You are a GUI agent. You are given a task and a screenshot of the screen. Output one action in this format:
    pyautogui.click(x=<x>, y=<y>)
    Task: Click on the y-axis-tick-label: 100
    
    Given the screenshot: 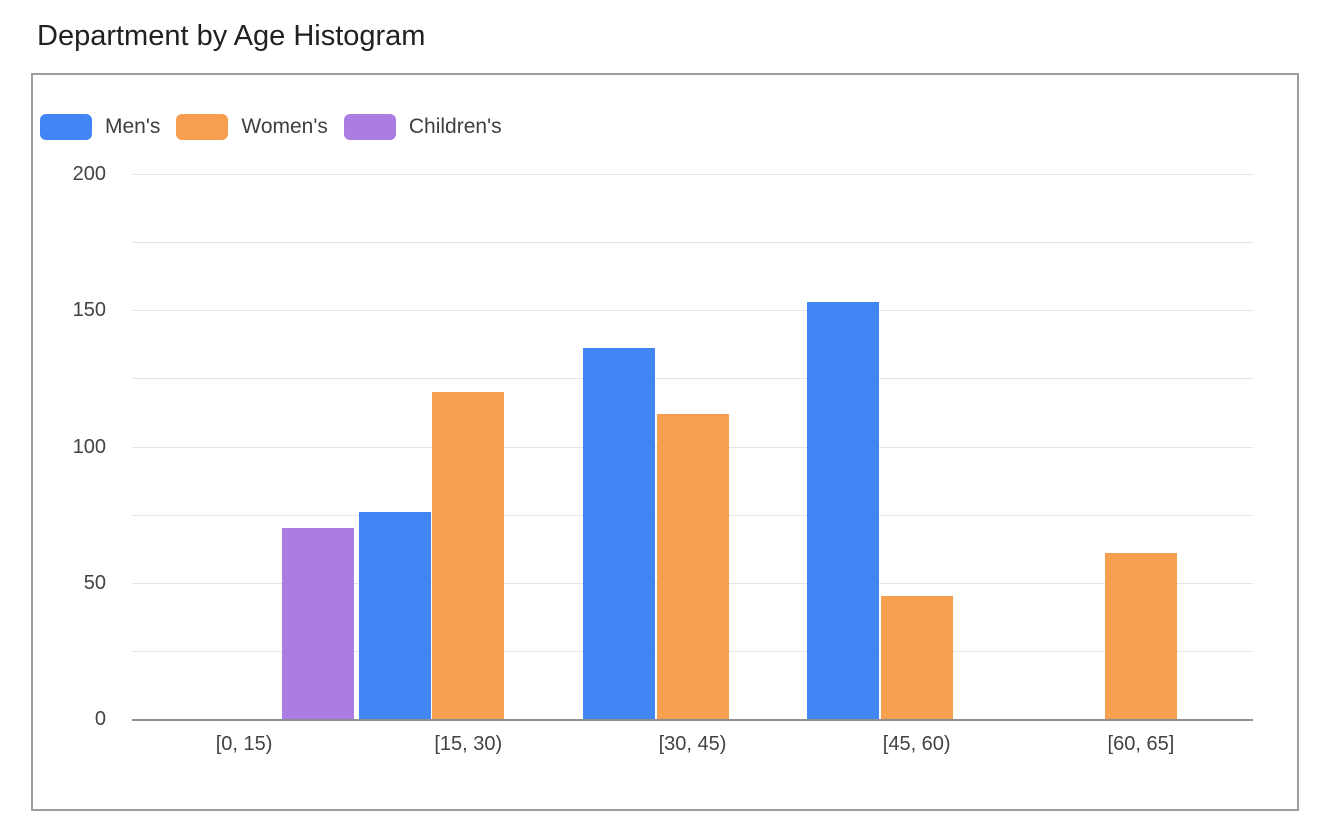 What is the action you would take?
    pyautogui.click(x=89, y=446)
    